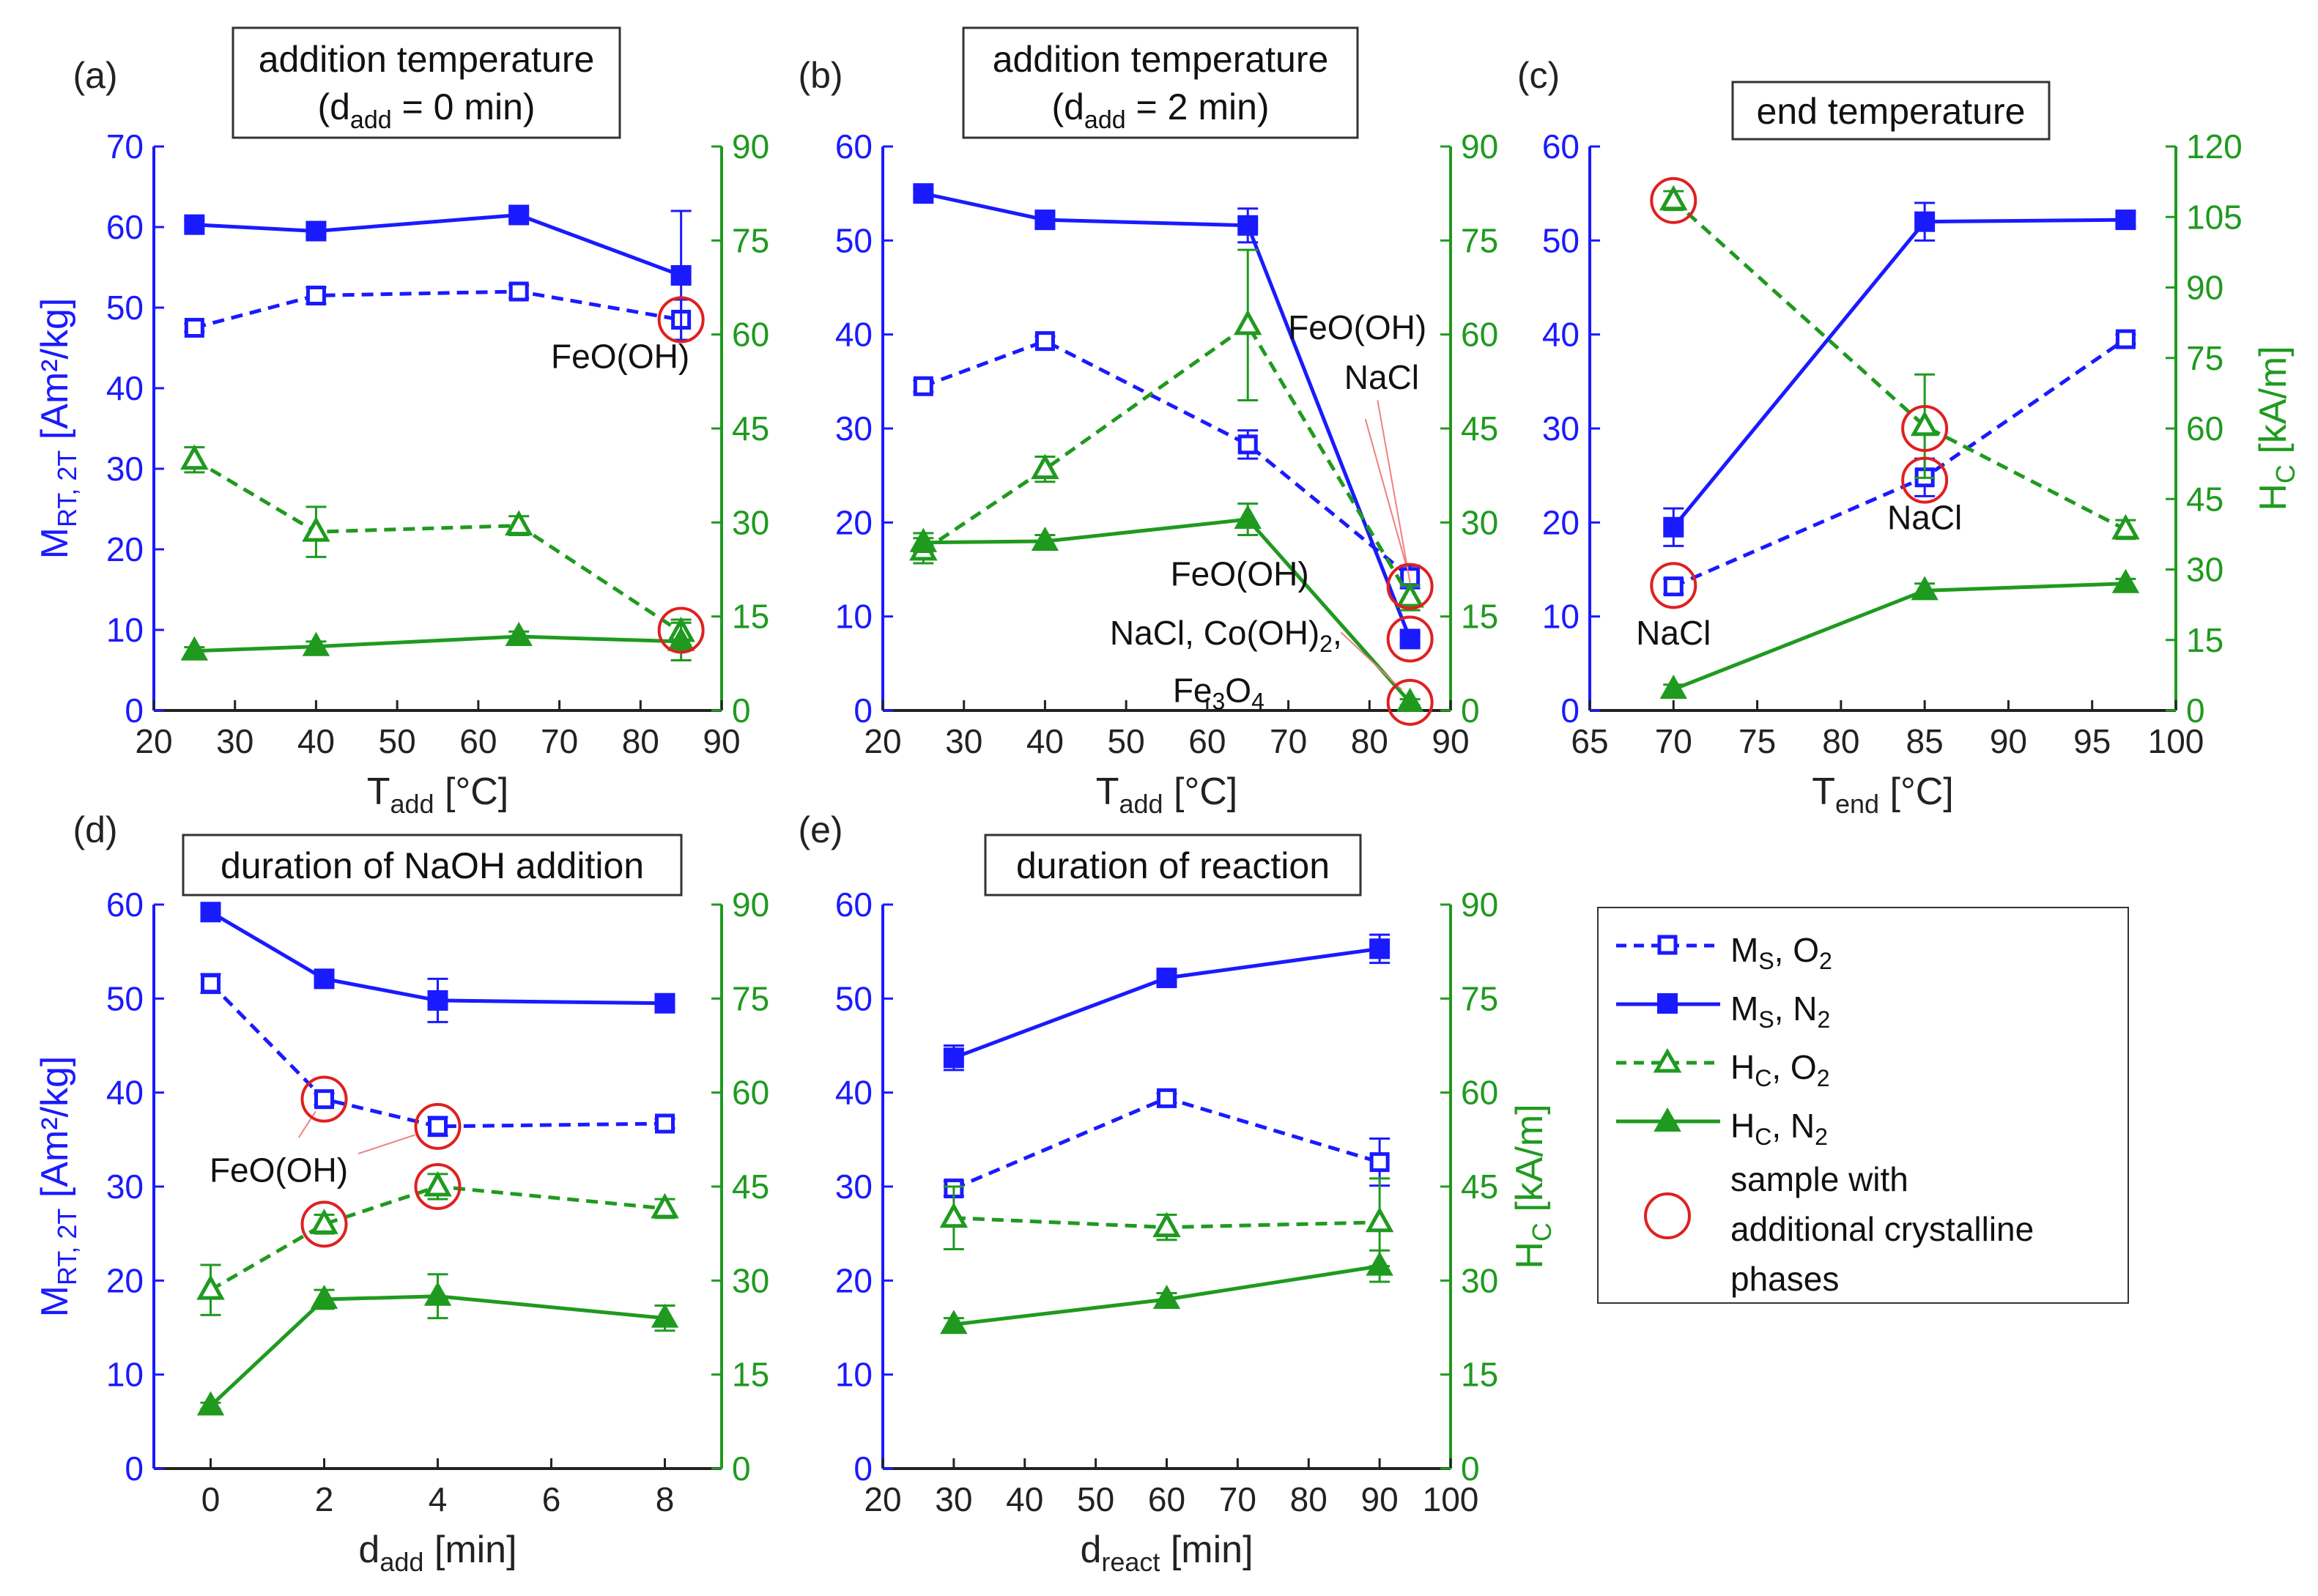  Describe the element at coordinates (1570, 710) in the screenshot. I see `panel-c-ytick-left-label: 0` at that location.